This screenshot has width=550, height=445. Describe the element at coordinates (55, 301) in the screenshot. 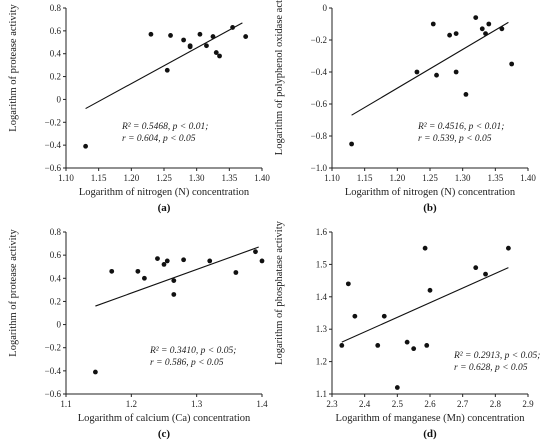

I see `y-tick-label: 0.2` at that location.